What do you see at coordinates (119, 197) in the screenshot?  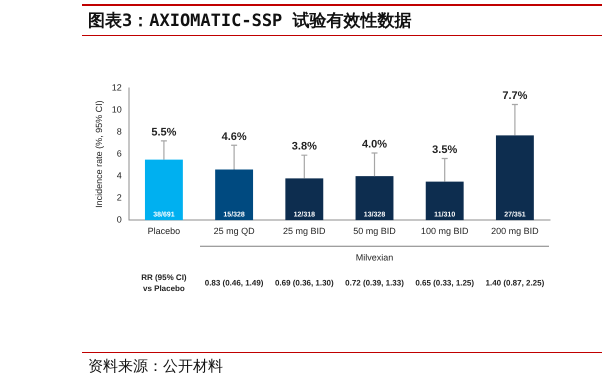 I see `y-tick-label: 2` at bounding box center [119, 197].